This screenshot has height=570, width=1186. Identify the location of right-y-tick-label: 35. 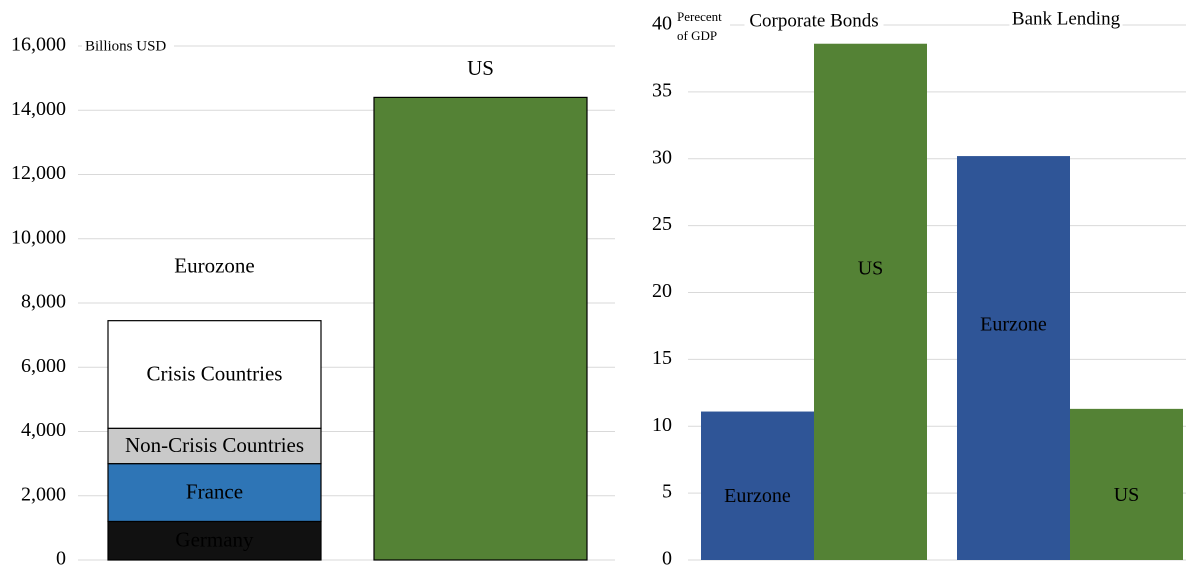
(662, 90).